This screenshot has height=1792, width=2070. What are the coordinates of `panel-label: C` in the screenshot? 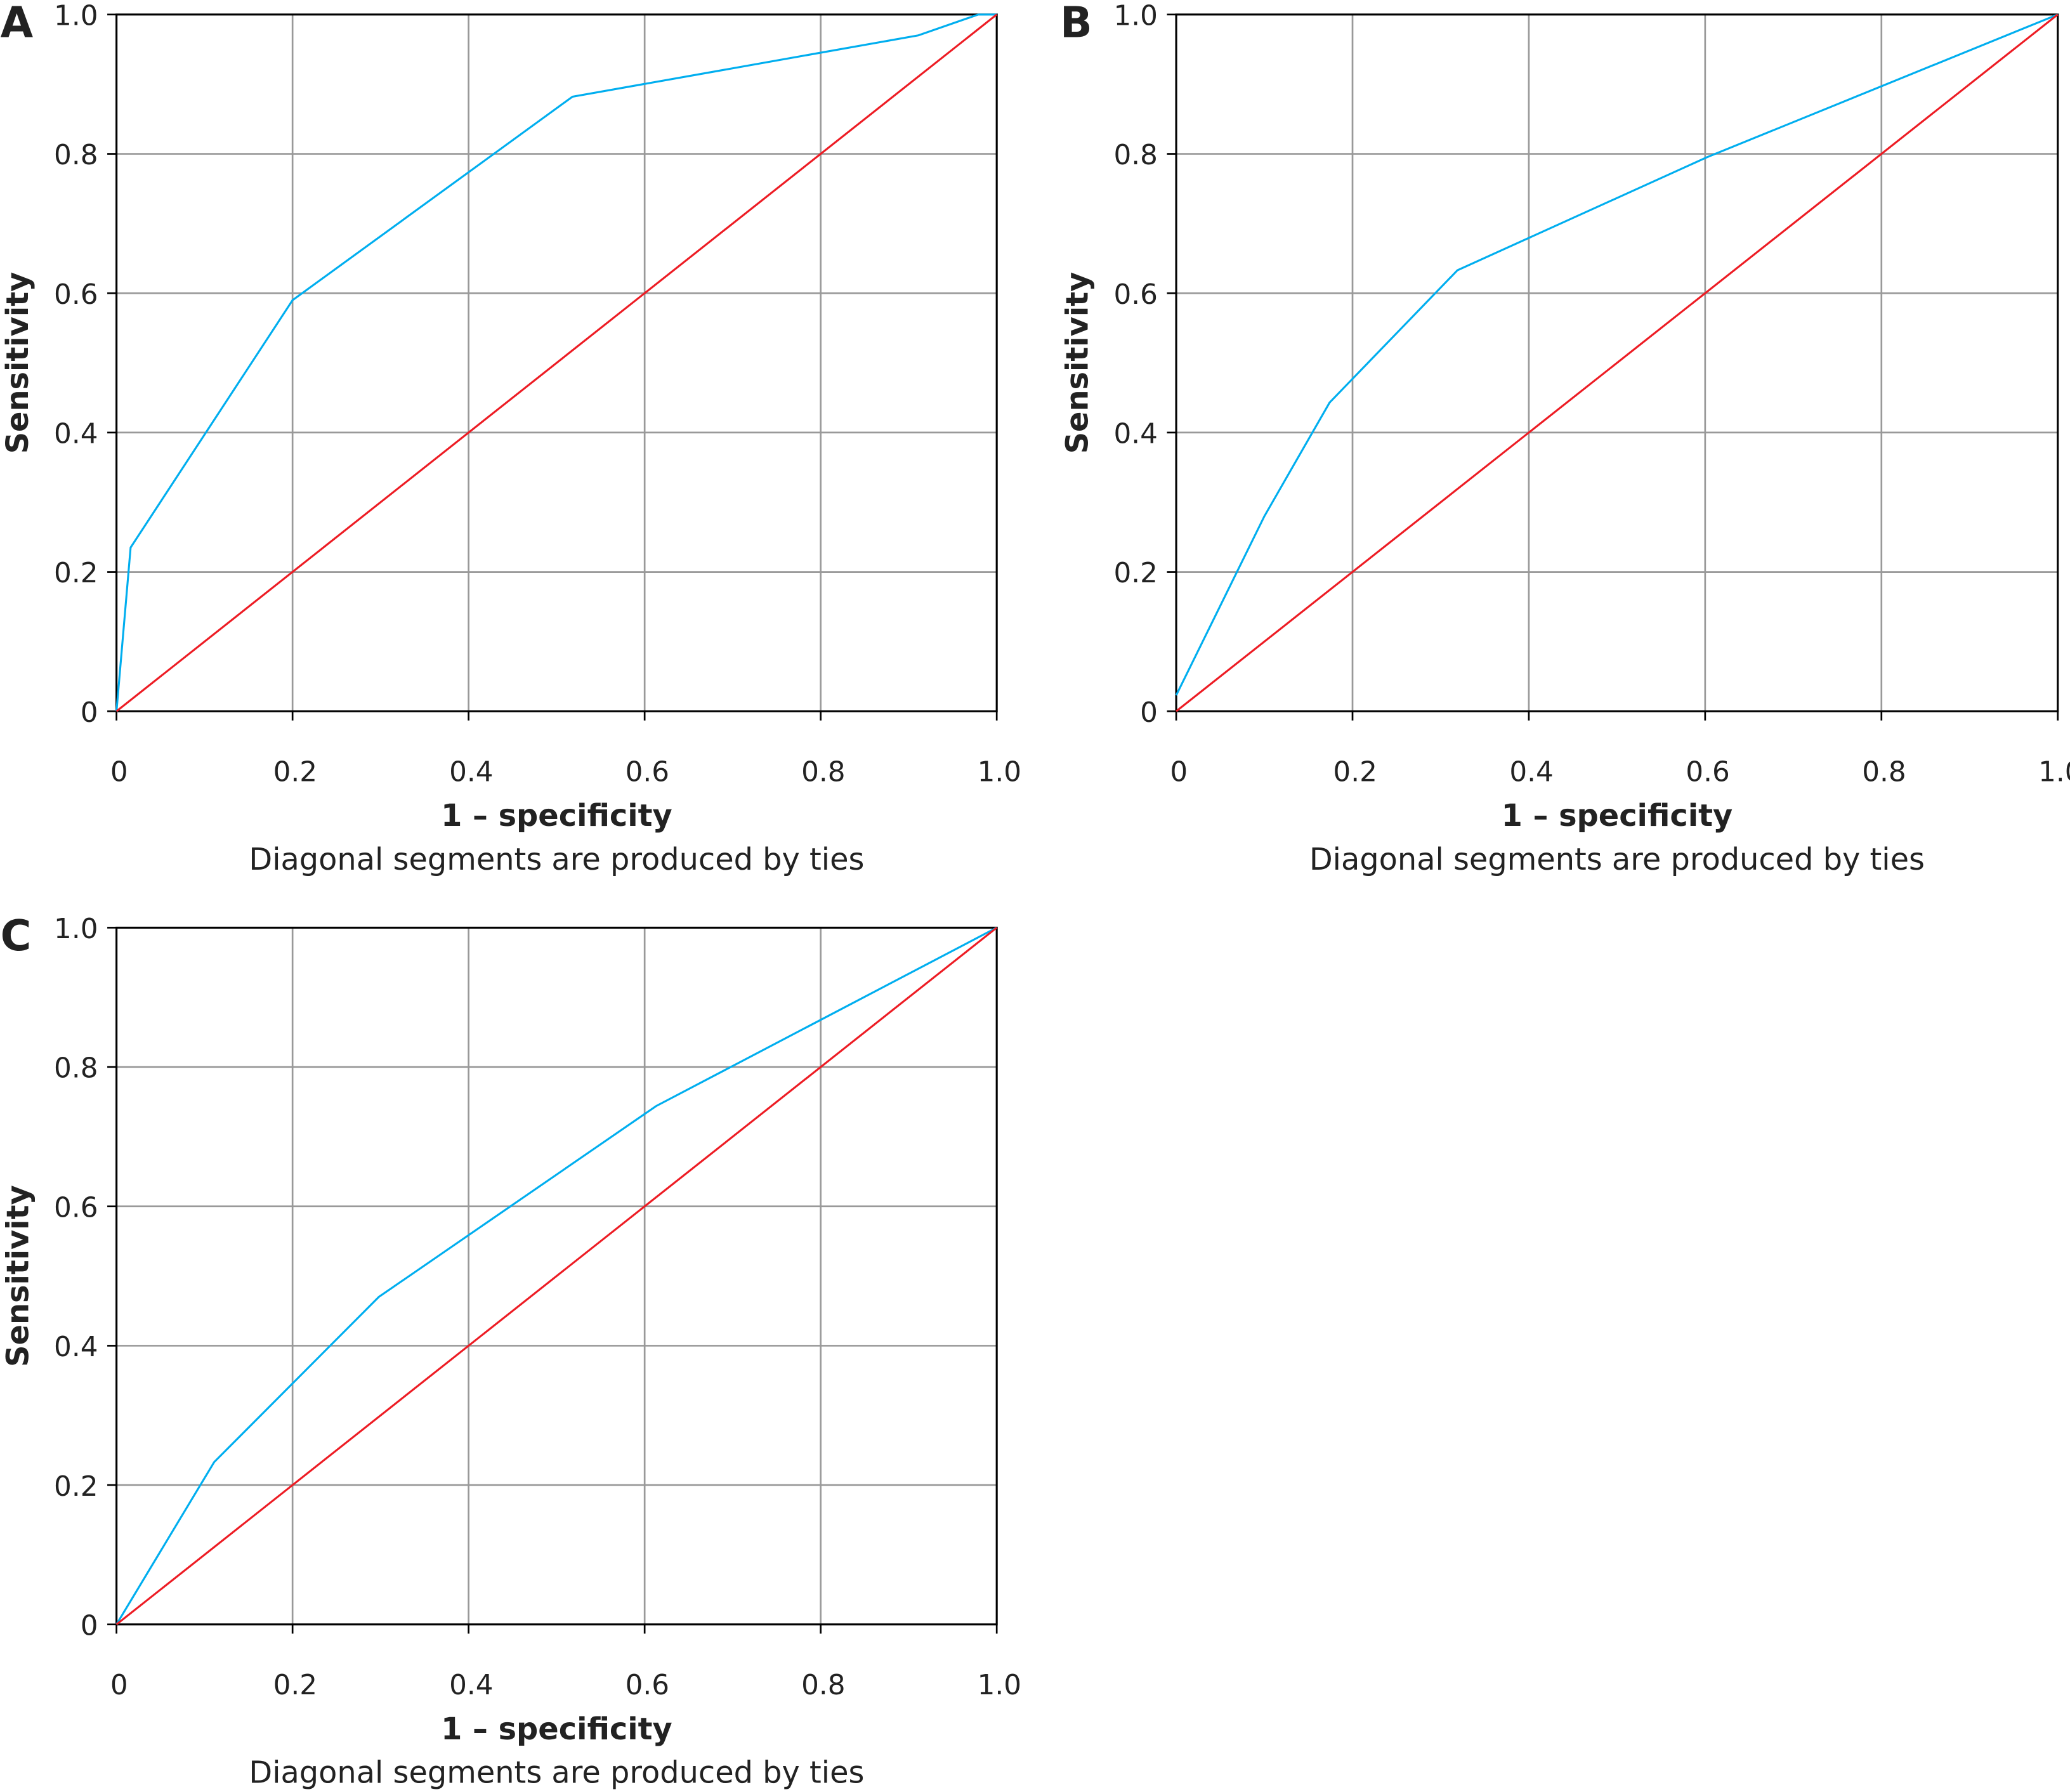 It's located at (16, 935).